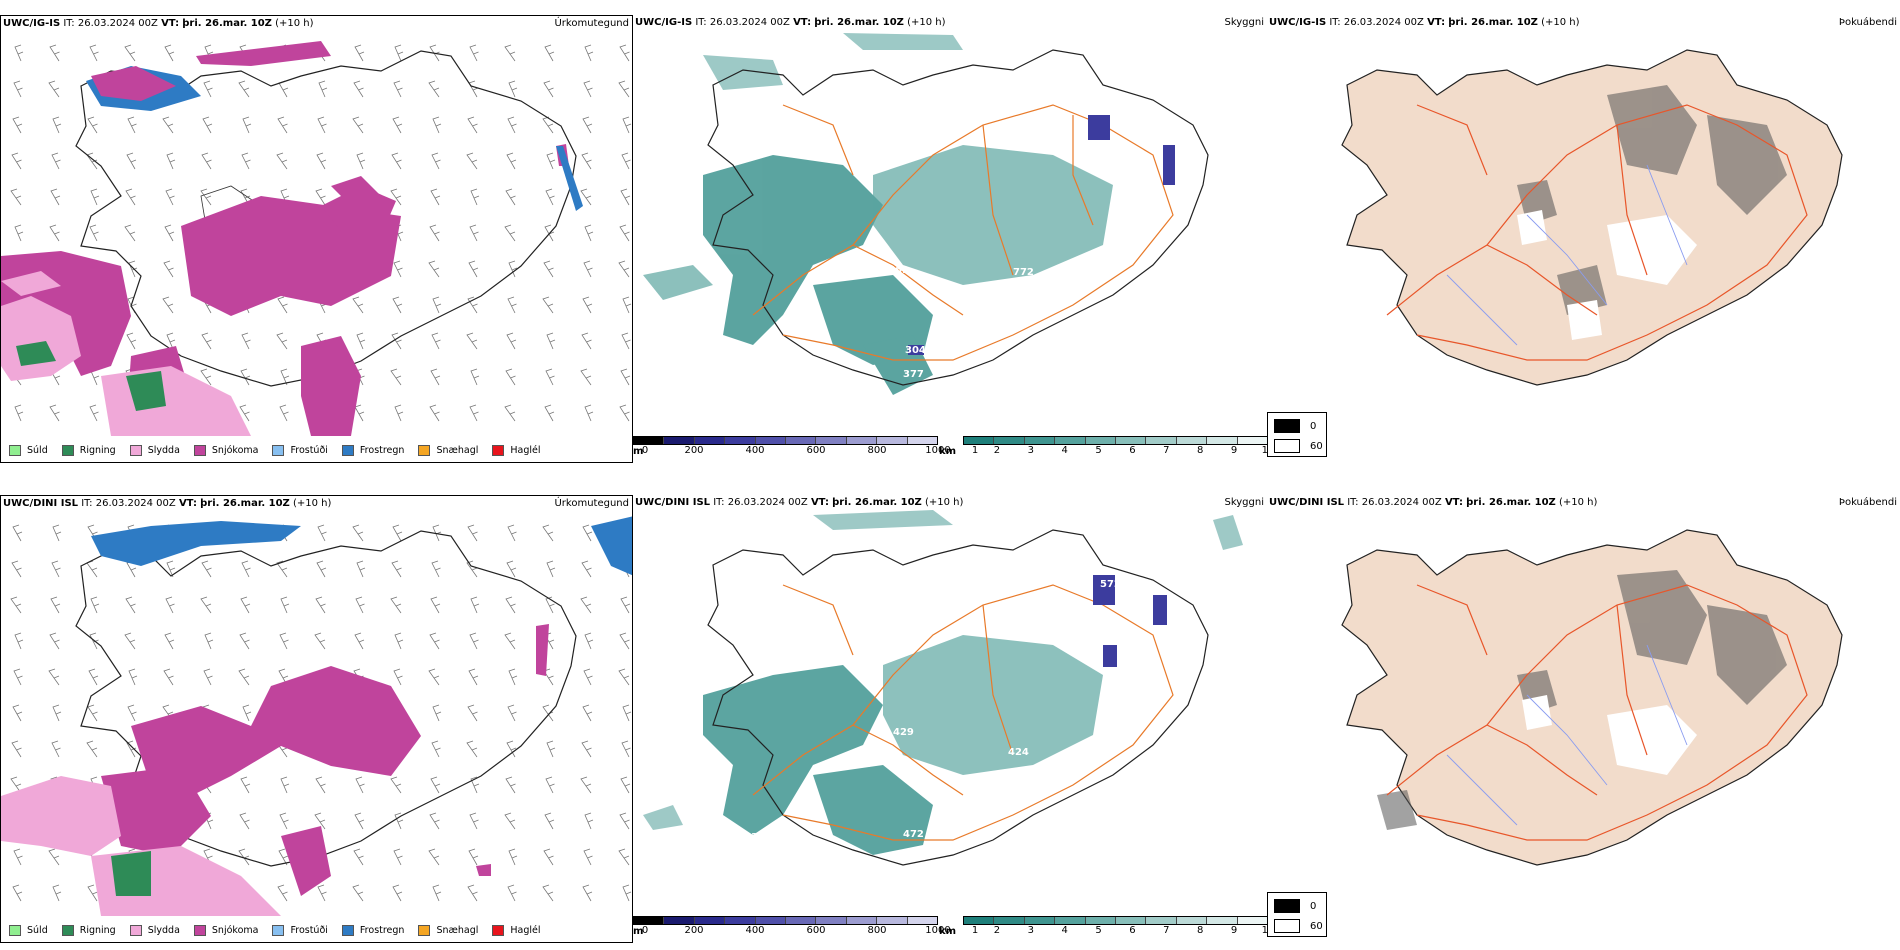 This screenshot has width=1900, height=950. What do you see at coordinates (938, 930) in the screenshot?
I see `colorbar-tick: 1000` at bounding box center [938, 930].